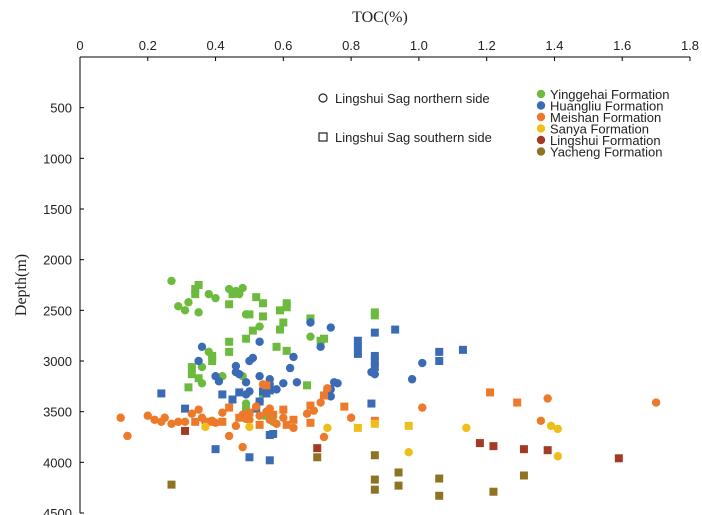 The height and width of the screenshot is (515, 702). Describe the element at coordinates (57, 209) in the screenshot. I see `y-tick-label: 1500` at that location.